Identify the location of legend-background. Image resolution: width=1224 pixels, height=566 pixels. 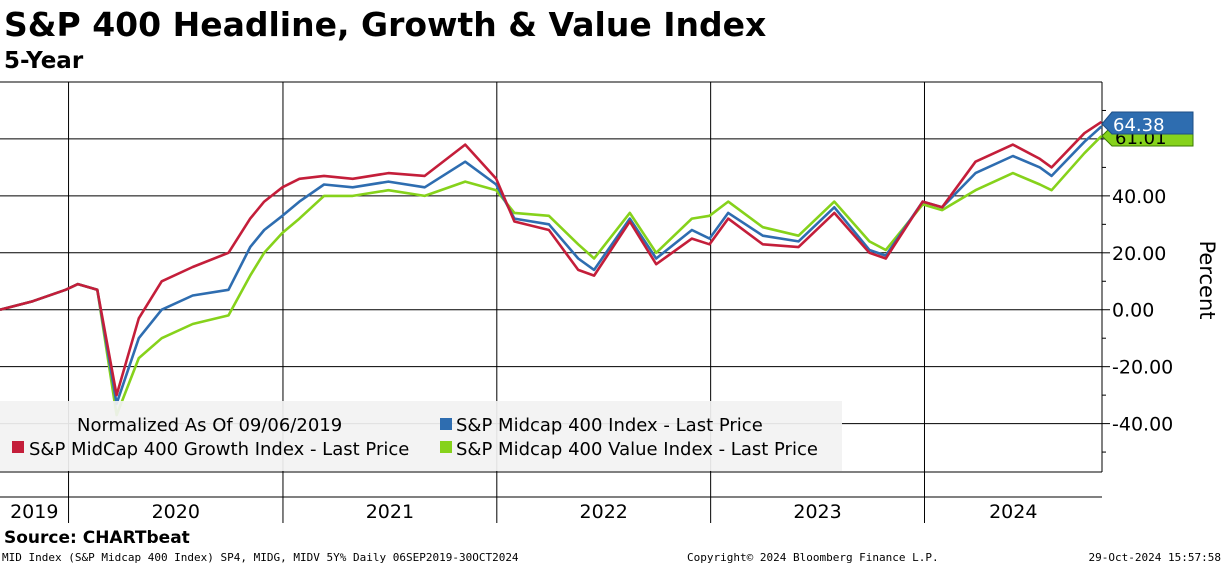
(421, 436).